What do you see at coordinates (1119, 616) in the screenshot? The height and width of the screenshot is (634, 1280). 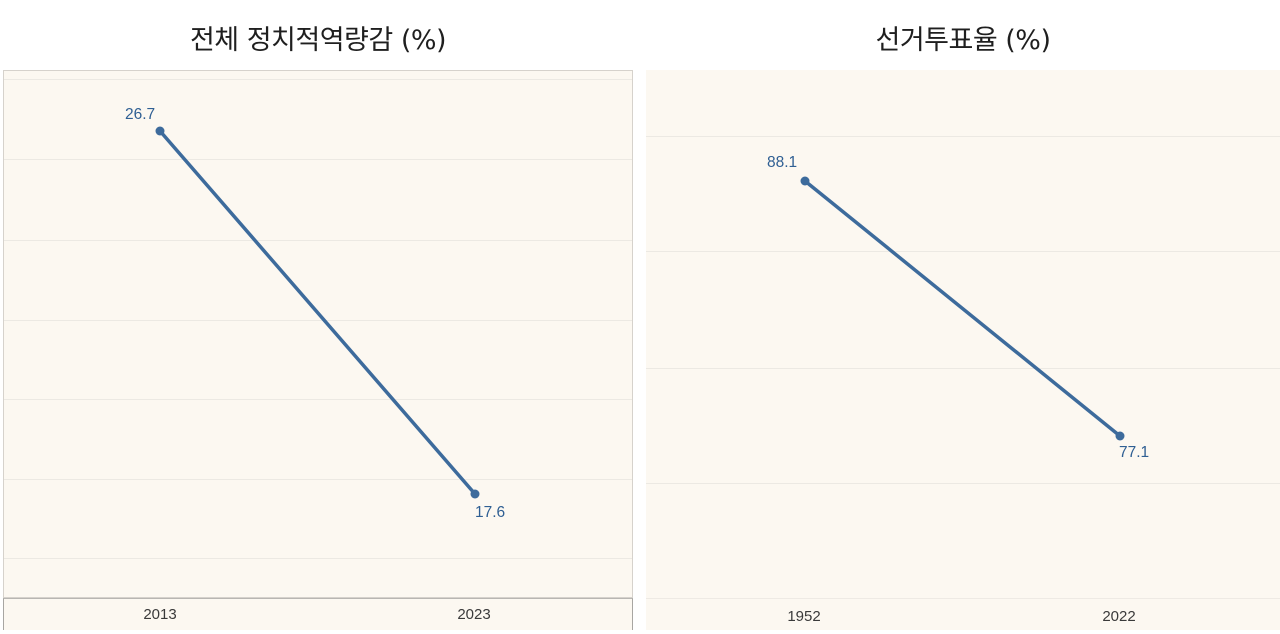 I see `right-x-tick-2022: 2022` at bounding box center [1119, 616].